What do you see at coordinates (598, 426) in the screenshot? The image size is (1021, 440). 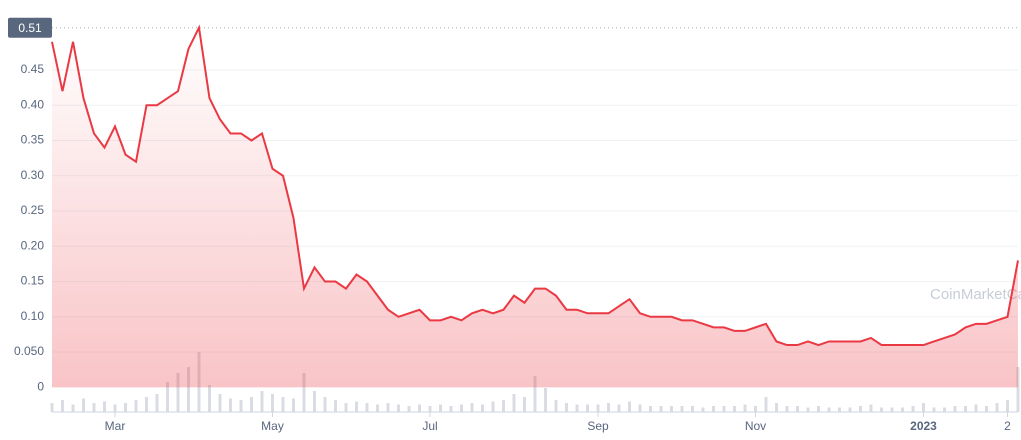 I see `x-tick-label: Sep` at bounding box center [598, 426].